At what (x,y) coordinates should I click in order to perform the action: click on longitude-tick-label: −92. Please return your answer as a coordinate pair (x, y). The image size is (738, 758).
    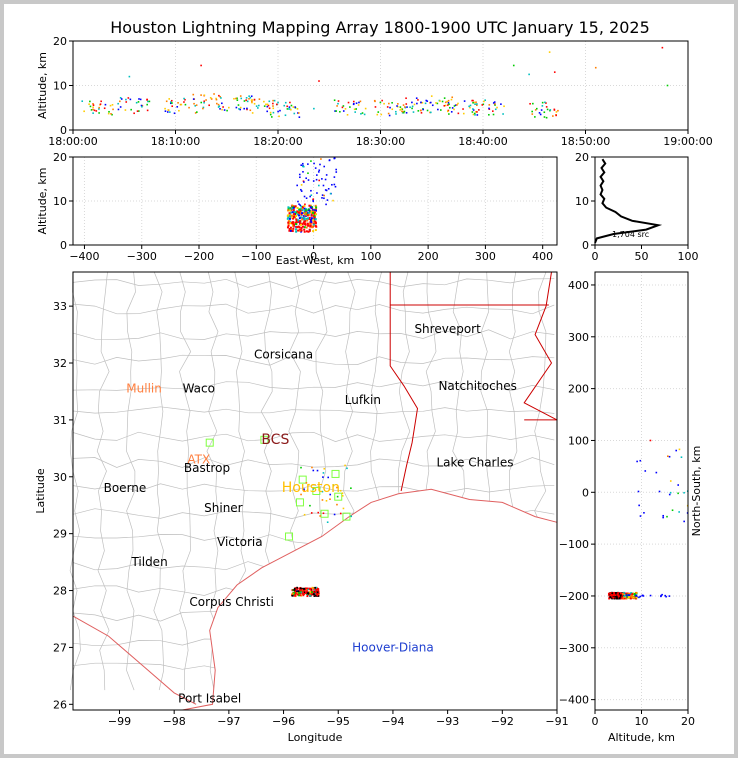
    Looking at the image, I should click on (502, 721).